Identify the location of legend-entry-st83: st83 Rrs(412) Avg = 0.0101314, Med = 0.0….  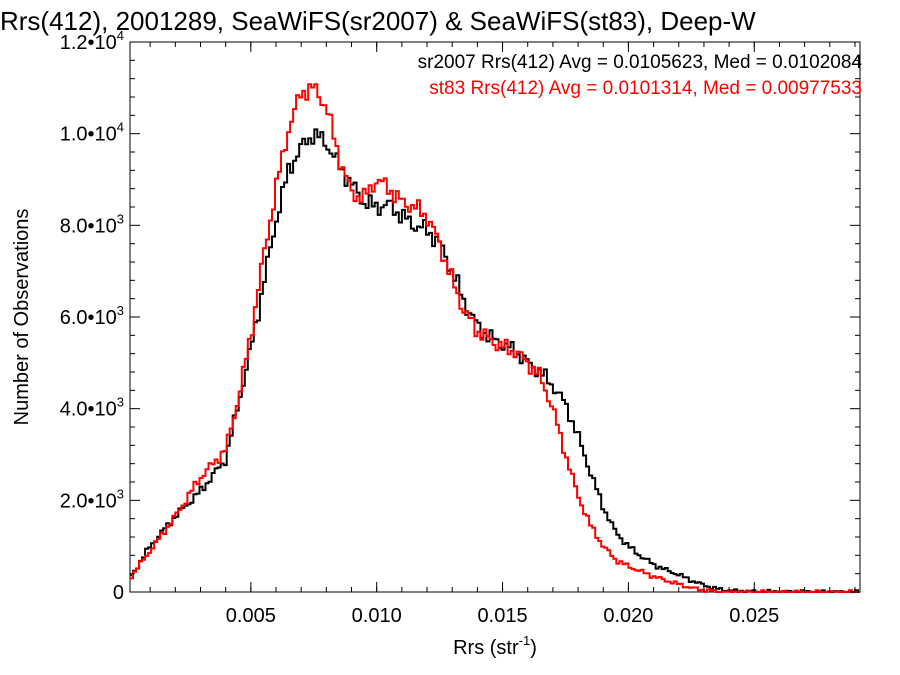
(645, 88).